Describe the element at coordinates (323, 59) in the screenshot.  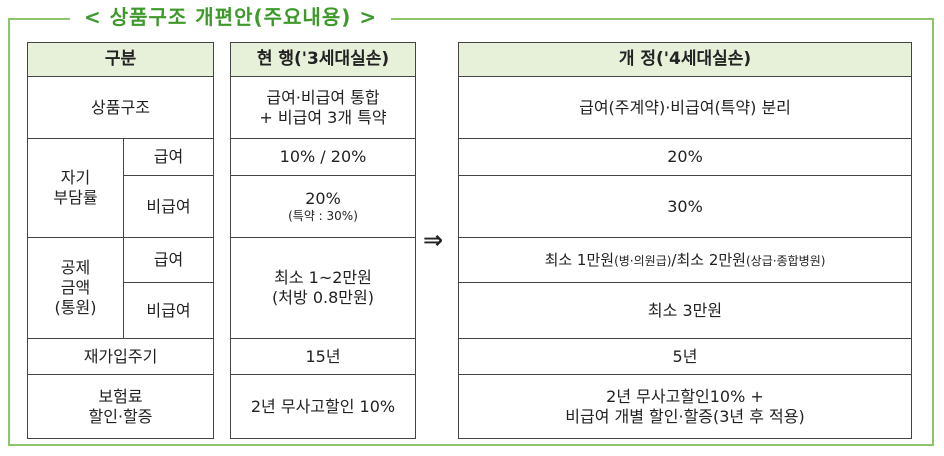
I see `current-header: 현 행('3세대실손)` at that location.